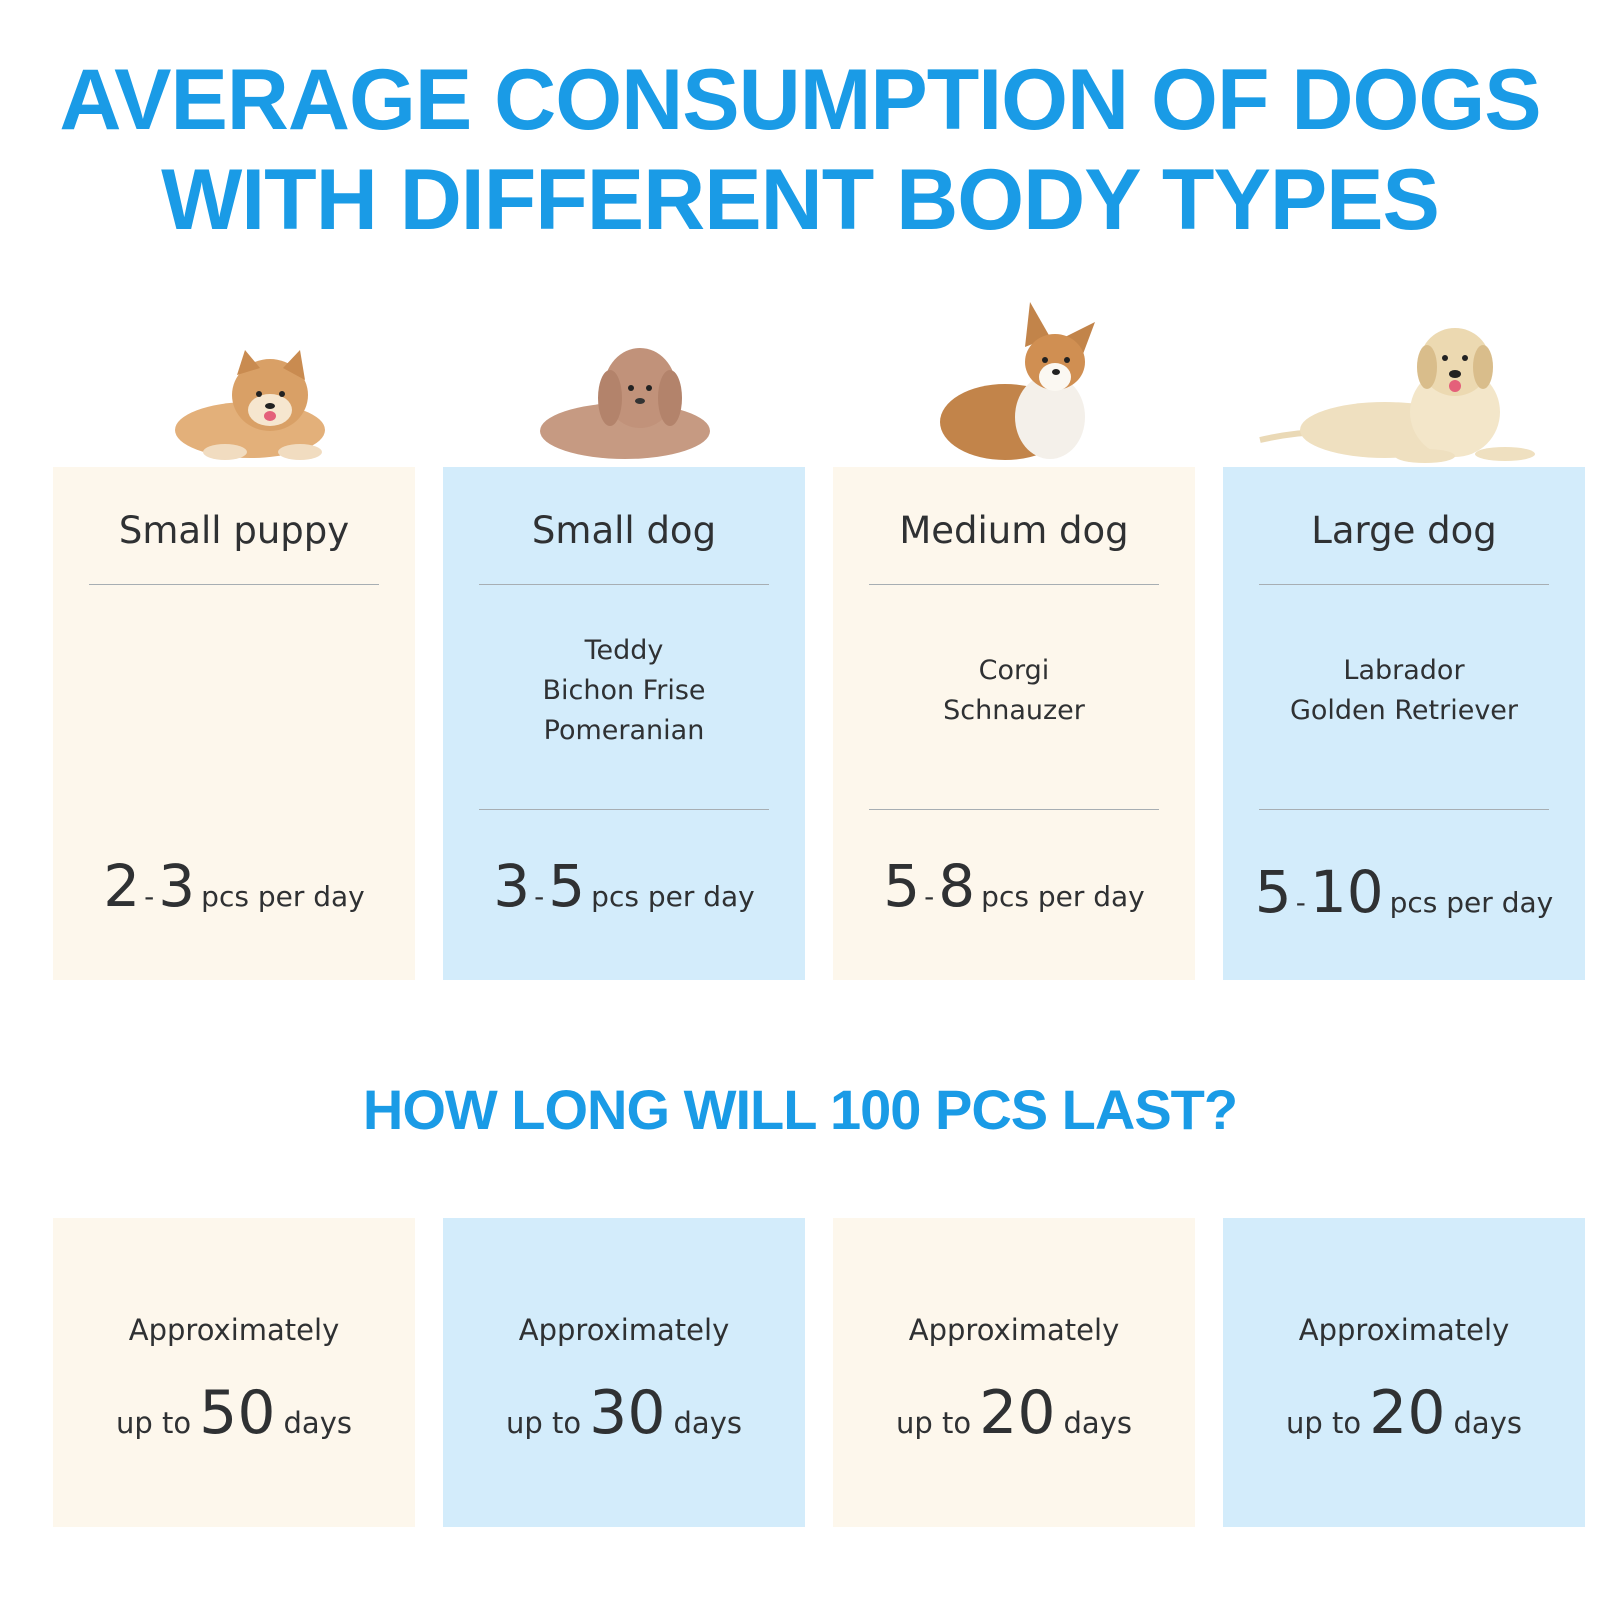  What do you see at coordinates (1404, 670) in the screenshot?
I see `breed: Labrador` at bounding box center [1404, 670].